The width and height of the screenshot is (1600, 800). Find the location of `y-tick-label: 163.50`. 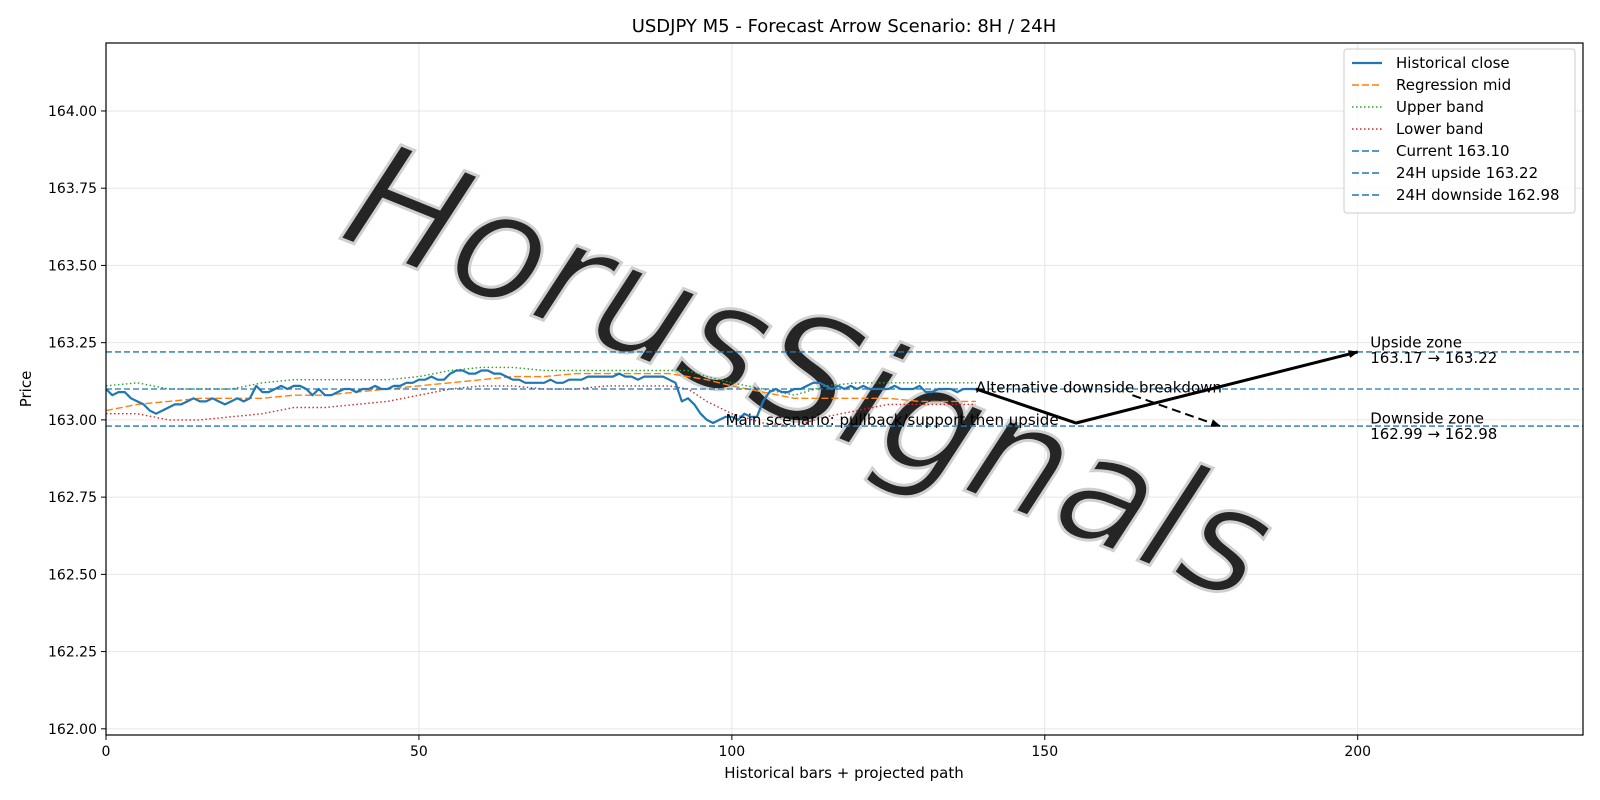

y-tick-label: 163.50 is located at coordinates (72, 266).